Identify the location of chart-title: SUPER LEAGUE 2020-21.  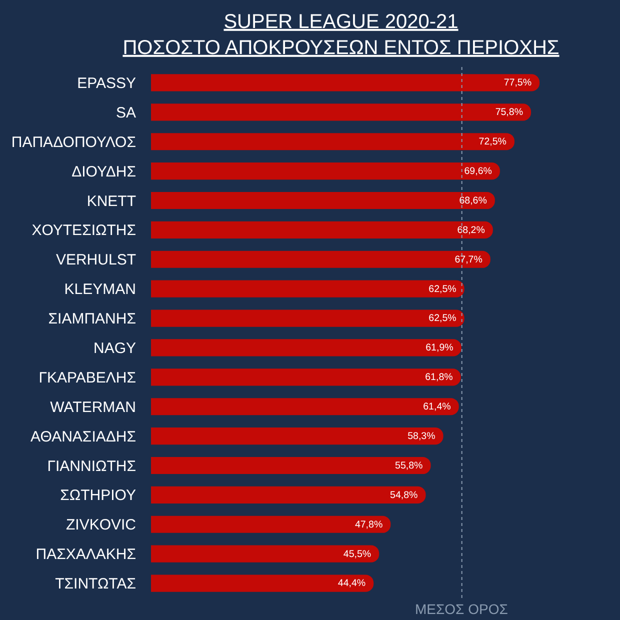
(341, 21).